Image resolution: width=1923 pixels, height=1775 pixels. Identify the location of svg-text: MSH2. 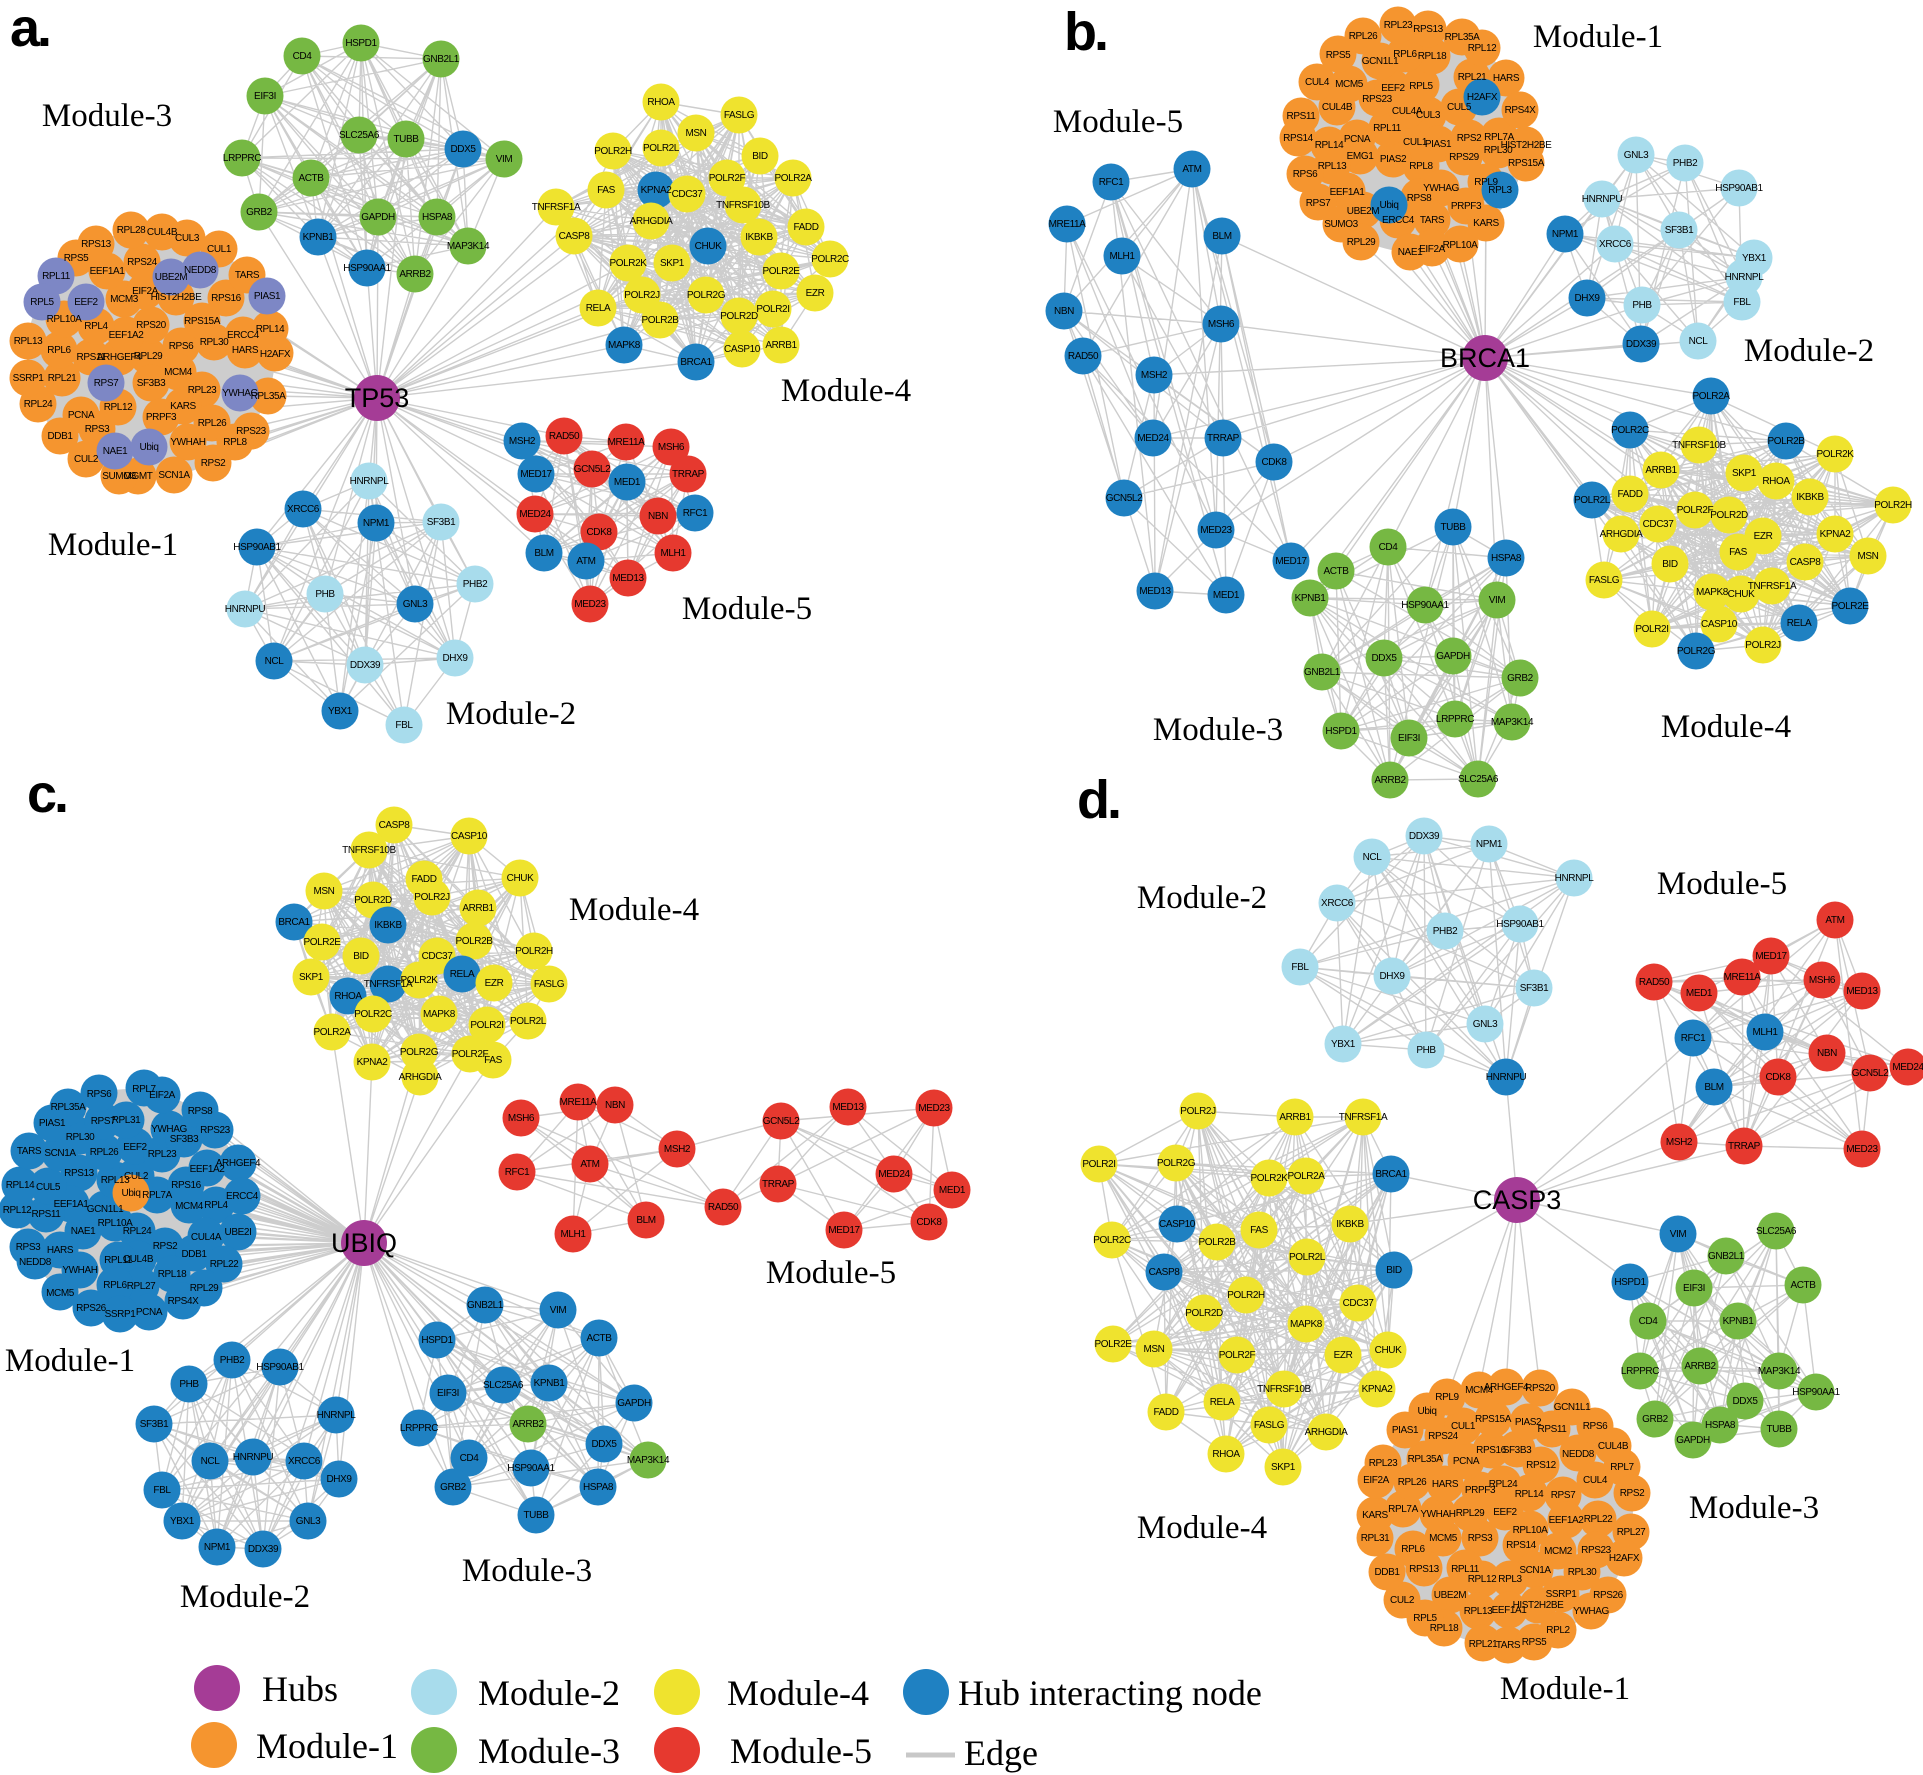
(1154, 375).